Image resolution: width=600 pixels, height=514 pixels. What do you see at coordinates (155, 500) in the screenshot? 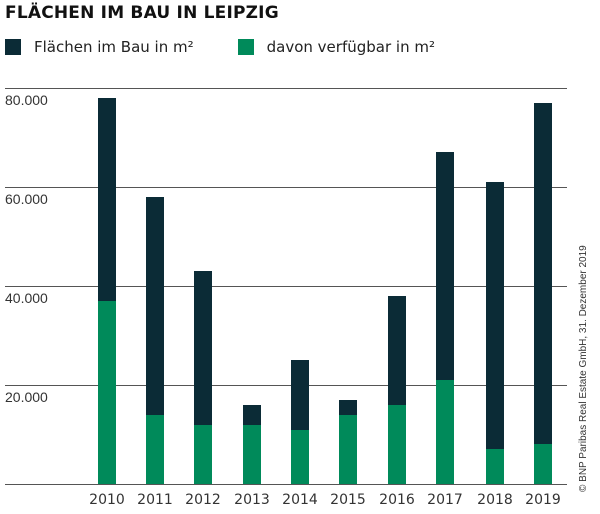
I see `x-tick-label: 2011` at bounding box center [155, 500].